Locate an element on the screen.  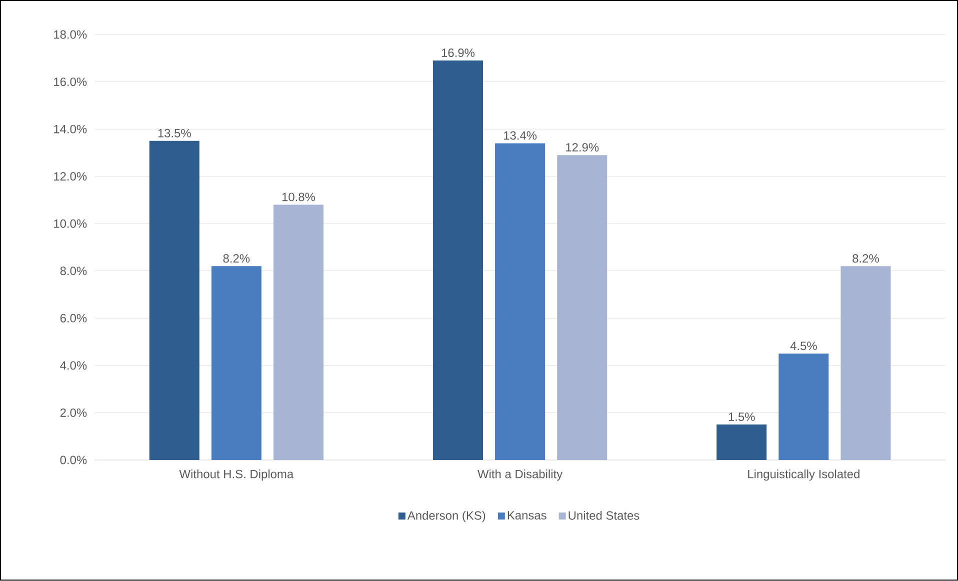
y-tick-label: 4.0% is located at coordinates (73, 365).